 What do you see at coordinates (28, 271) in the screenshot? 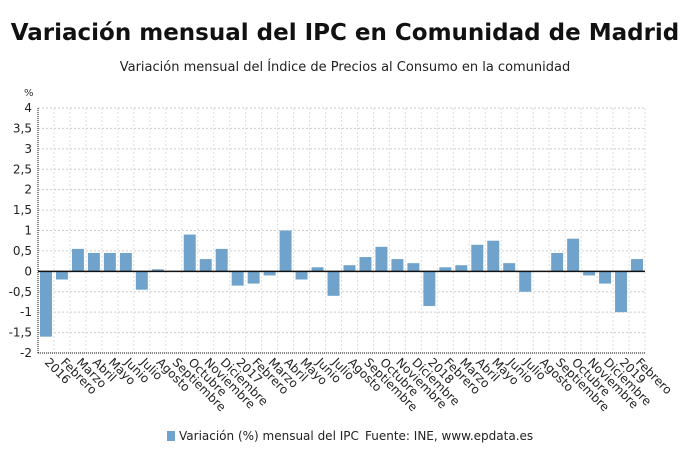
I see `y-tick-label: 0` at bounding box center [28, 271].